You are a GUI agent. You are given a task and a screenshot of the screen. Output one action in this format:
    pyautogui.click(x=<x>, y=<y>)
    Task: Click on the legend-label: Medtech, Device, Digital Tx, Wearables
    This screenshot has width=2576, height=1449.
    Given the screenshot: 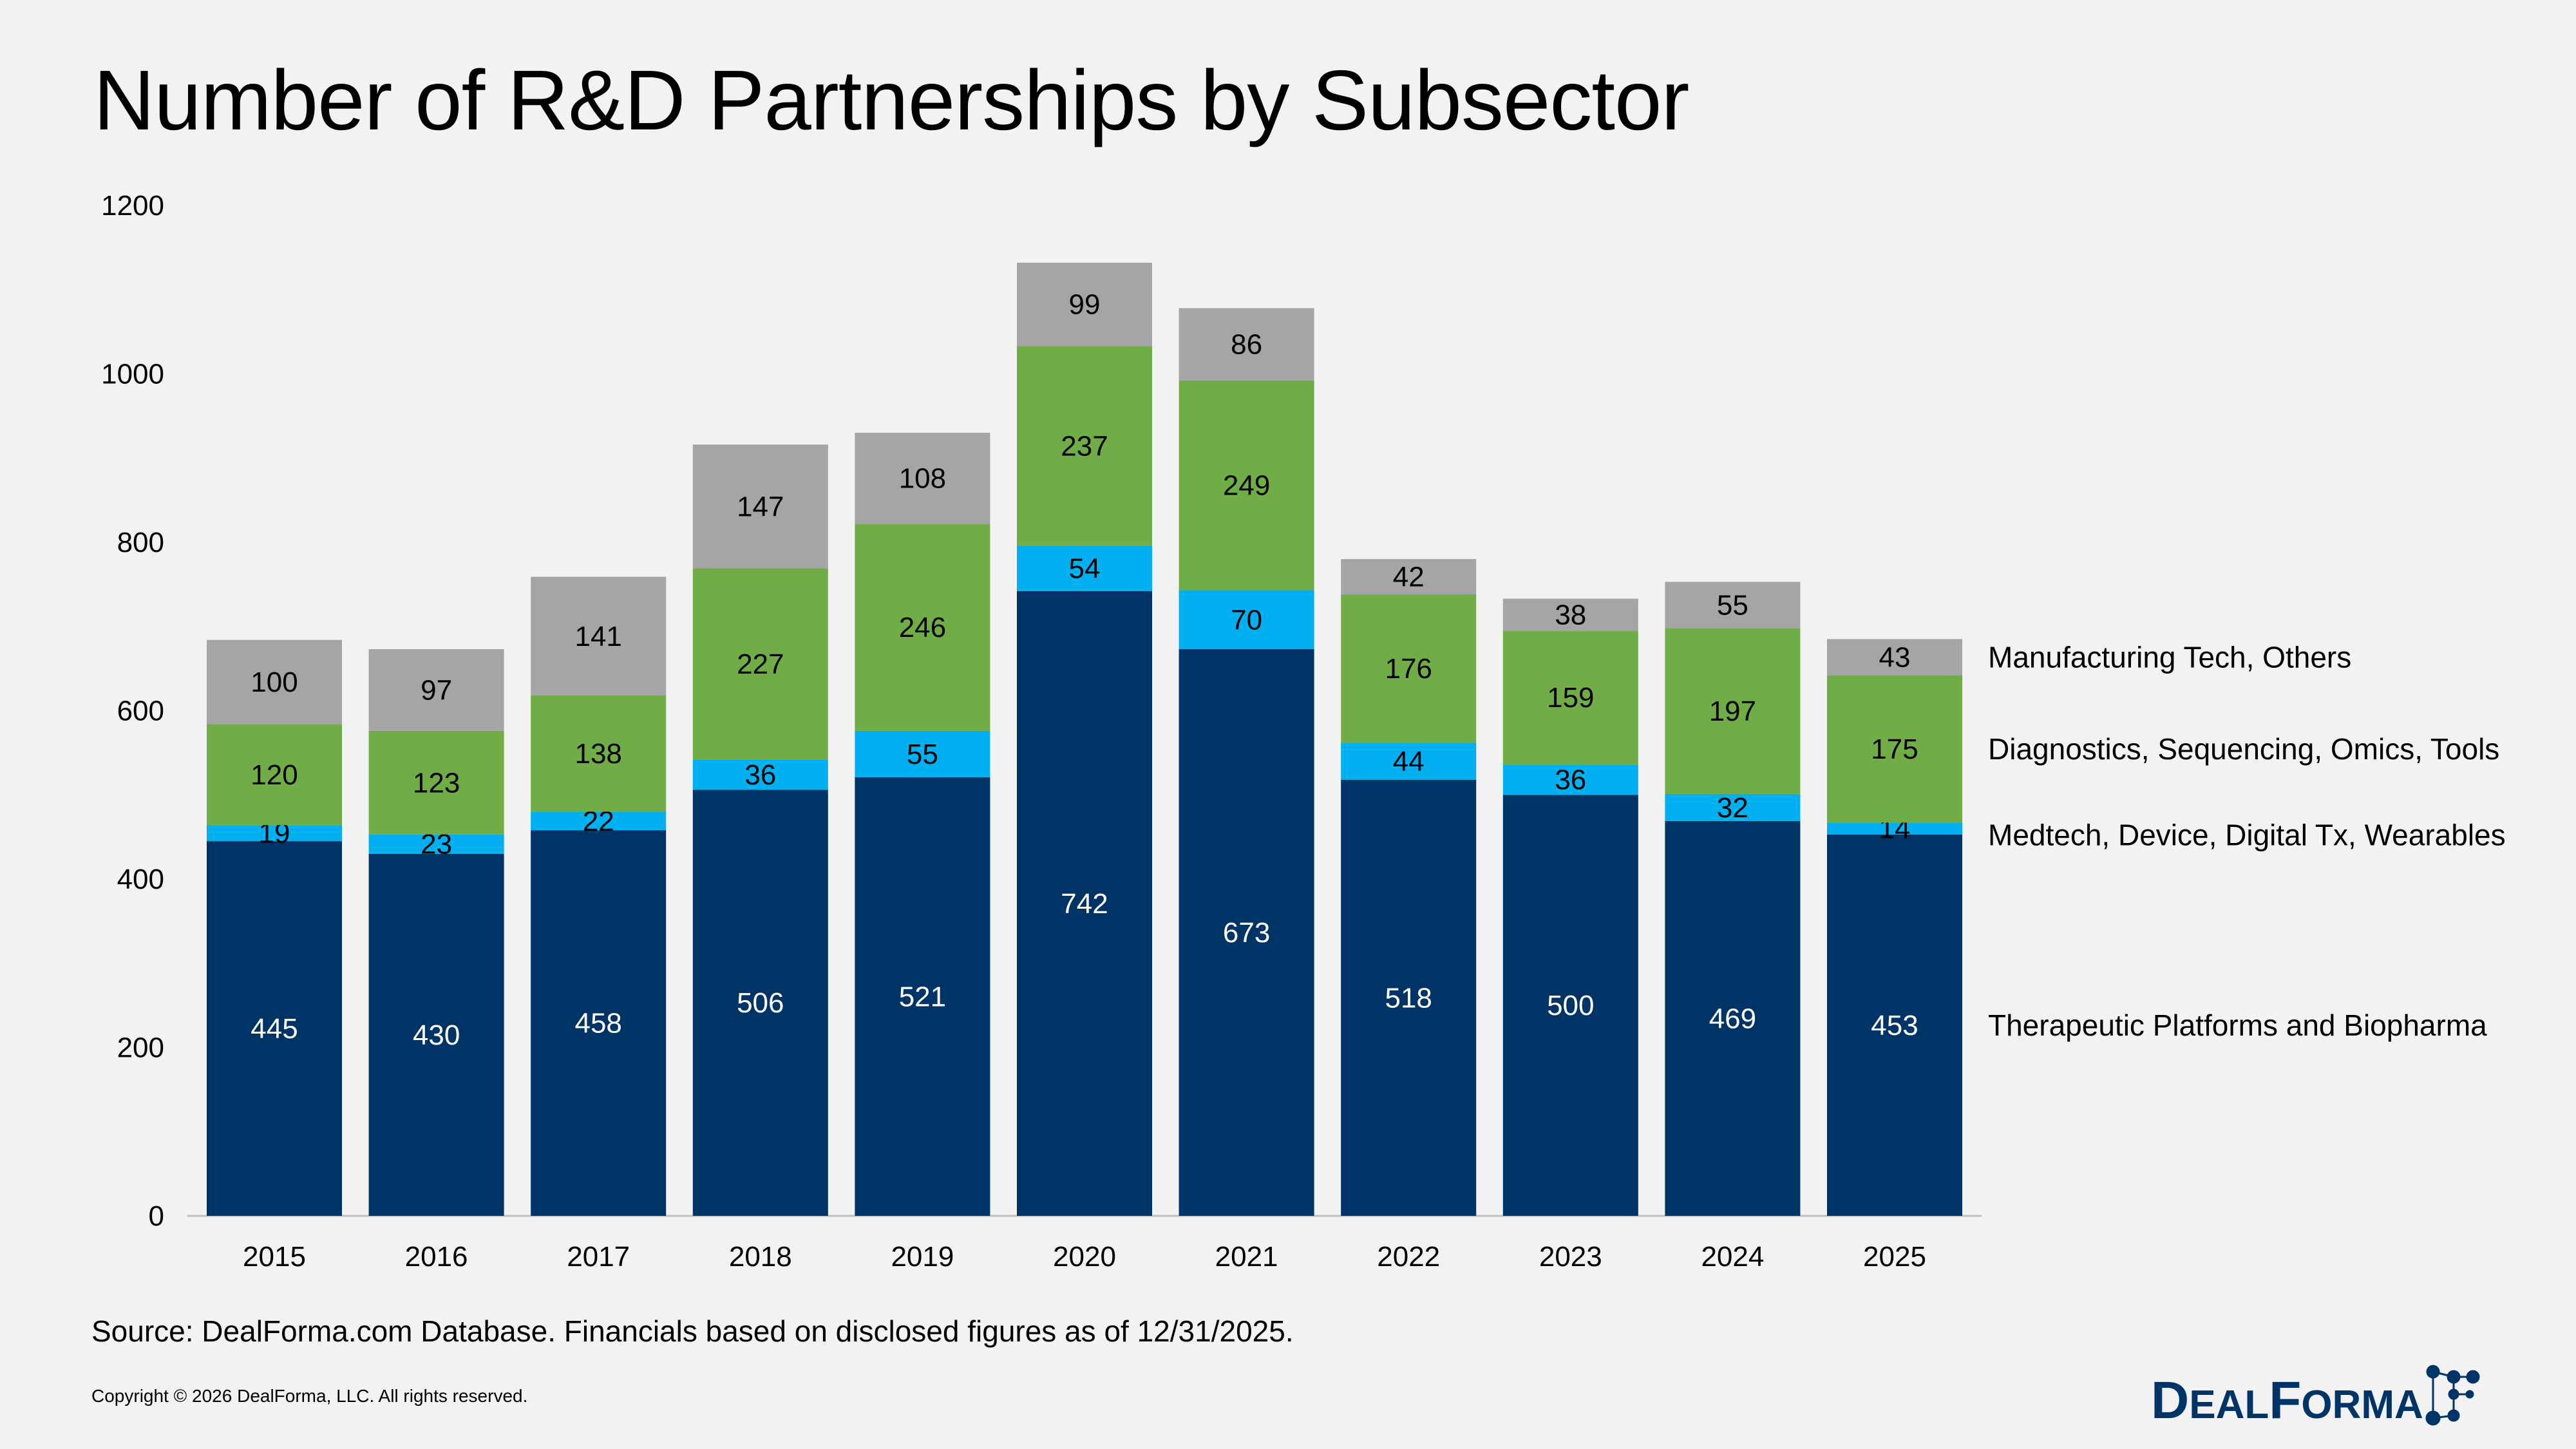 What is the action you would take?
    pyautogui.click(x=2247, y=836)
    